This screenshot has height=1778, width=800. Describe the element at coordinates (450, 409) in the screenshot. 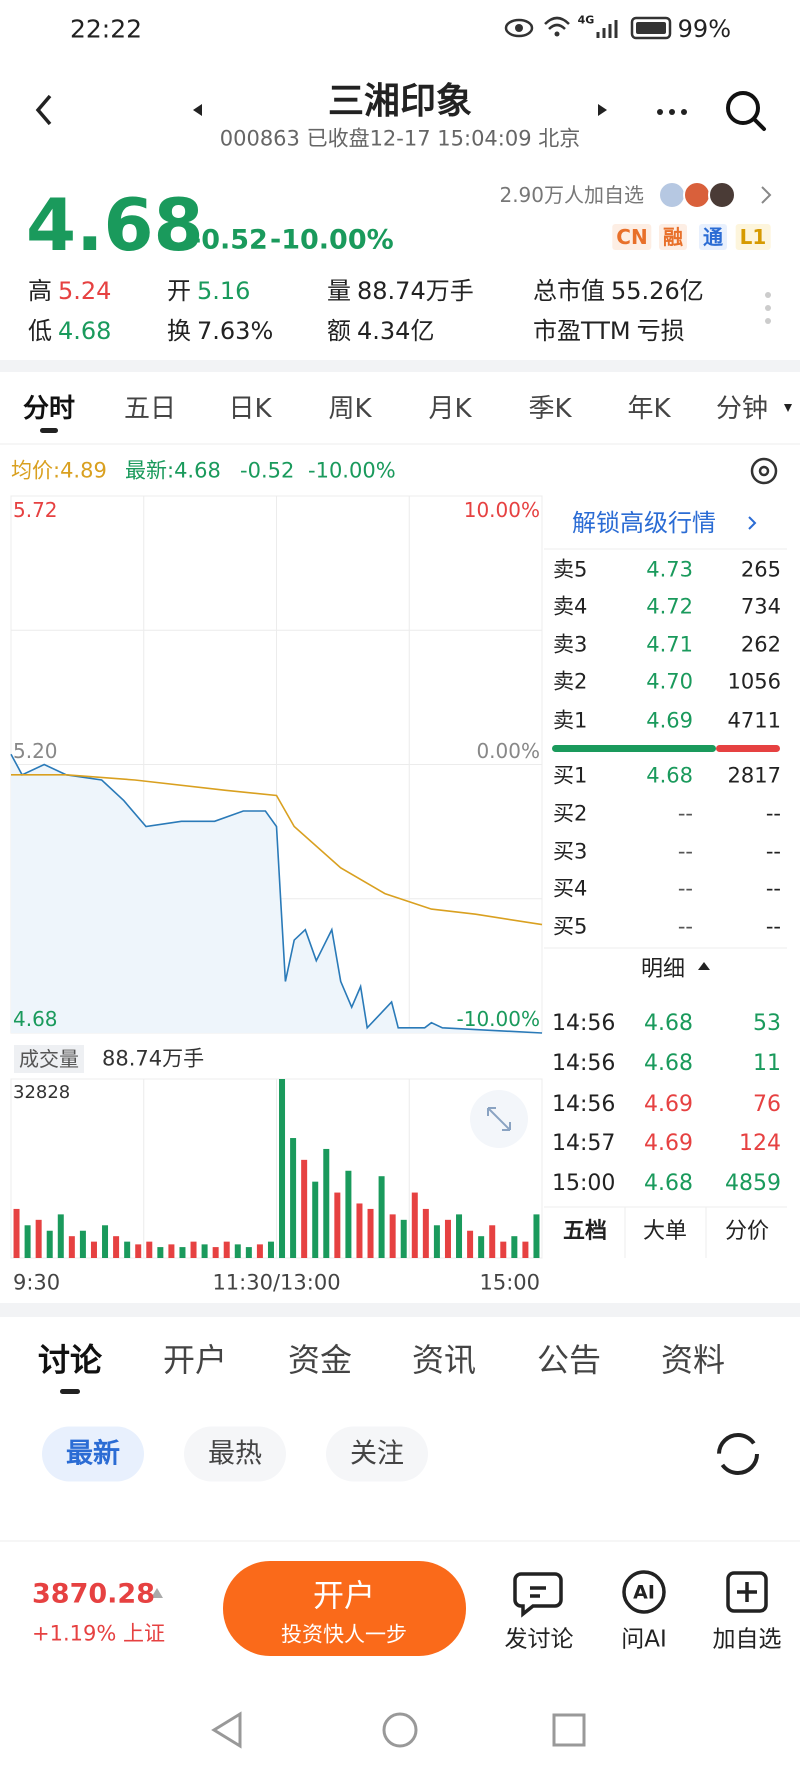

I see `chart-tab: 月K` at that location.